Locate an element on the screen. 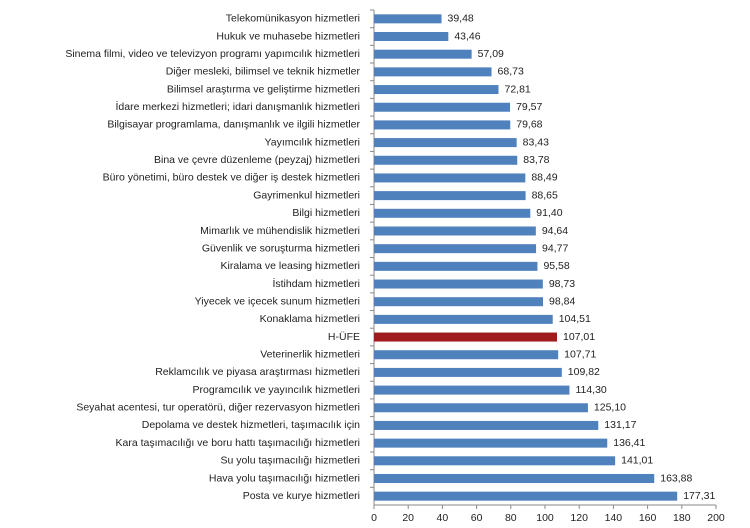 The height and width of the screenshot is (528, 750). value-label: 39,48 is located at coordinates (461, 19).